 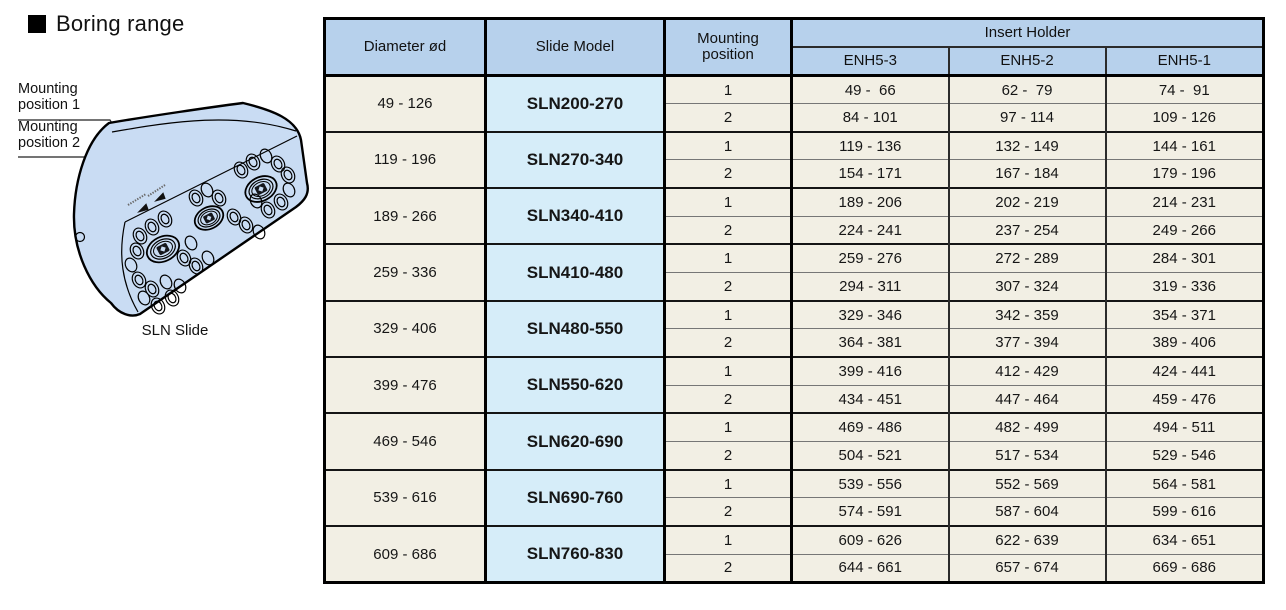 What do you see at coordinates (1026, 61) in the screenshot?
I see `header-enh5-2: ENH5-2` at bounding box center [1026, 61].